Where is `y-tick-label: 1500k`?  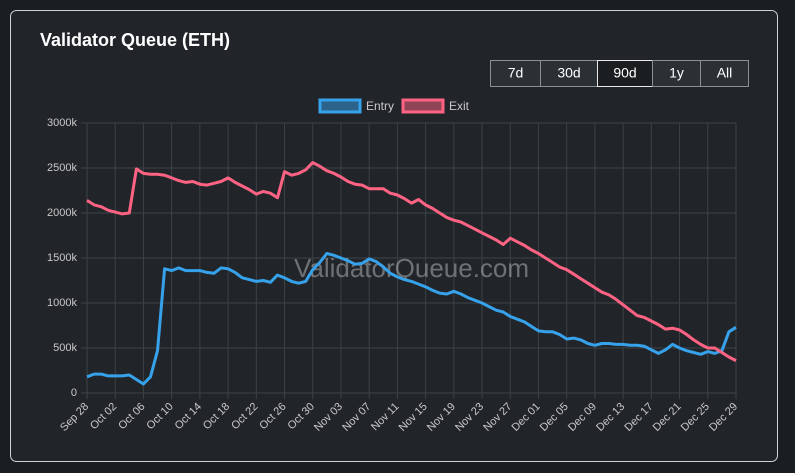 y-tick-label: 1500k is located at coordinates (62, 258).